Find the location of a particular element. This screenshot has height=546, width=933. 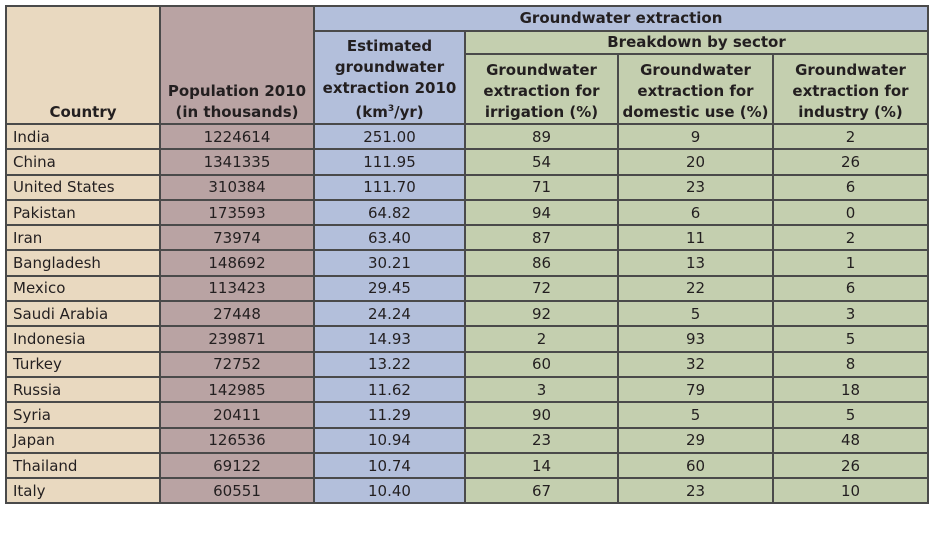

cell-domestic: 13 is located at coordinates (695, 263).